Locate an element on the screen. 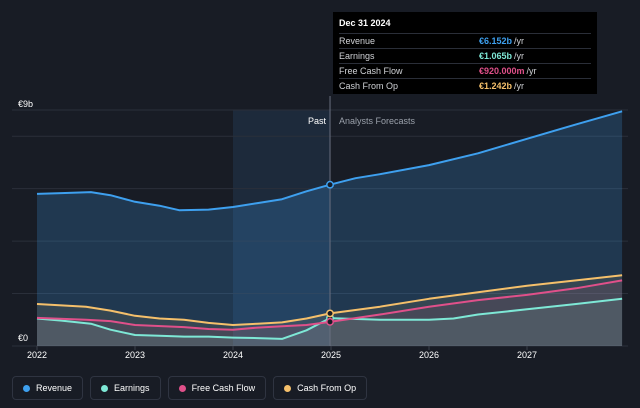 The width and height of the screenshot is (640, 408). earnings-dot-icon is located at coordinates (105, 388).